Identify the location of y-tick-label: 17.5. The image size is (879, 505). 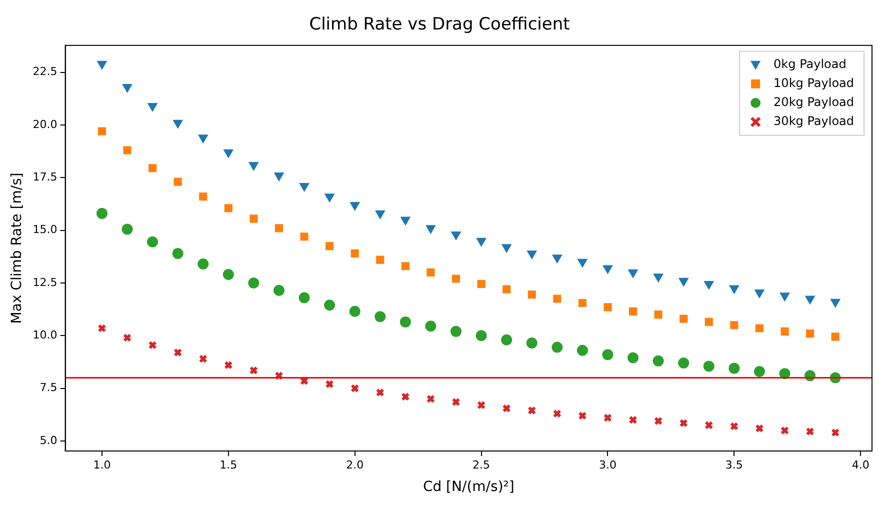
(45, 177).